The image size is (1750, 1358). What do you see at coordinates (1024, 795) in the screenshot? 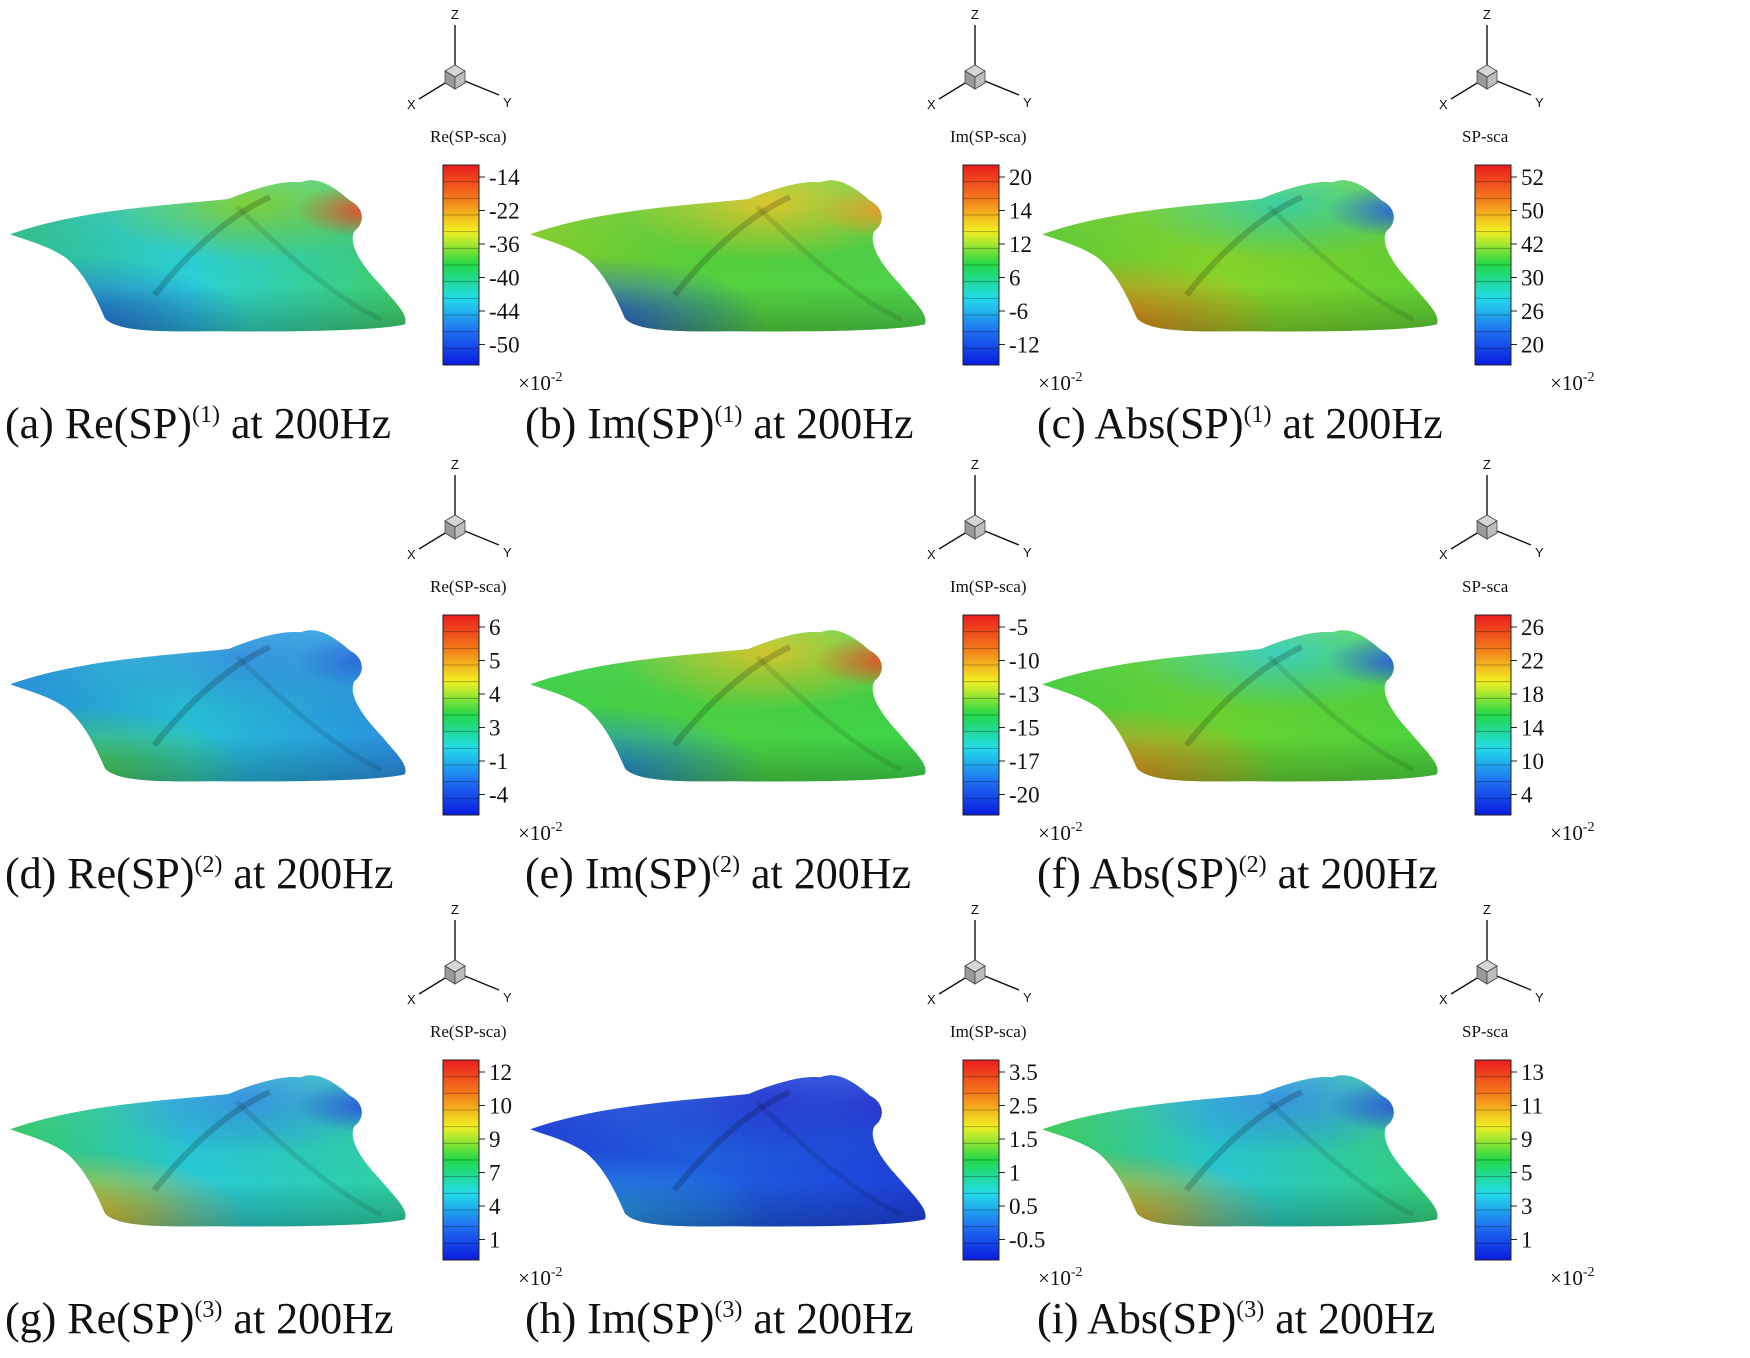
I see `colorbar-tick-label: -20` at bounding box center [1024, 795].